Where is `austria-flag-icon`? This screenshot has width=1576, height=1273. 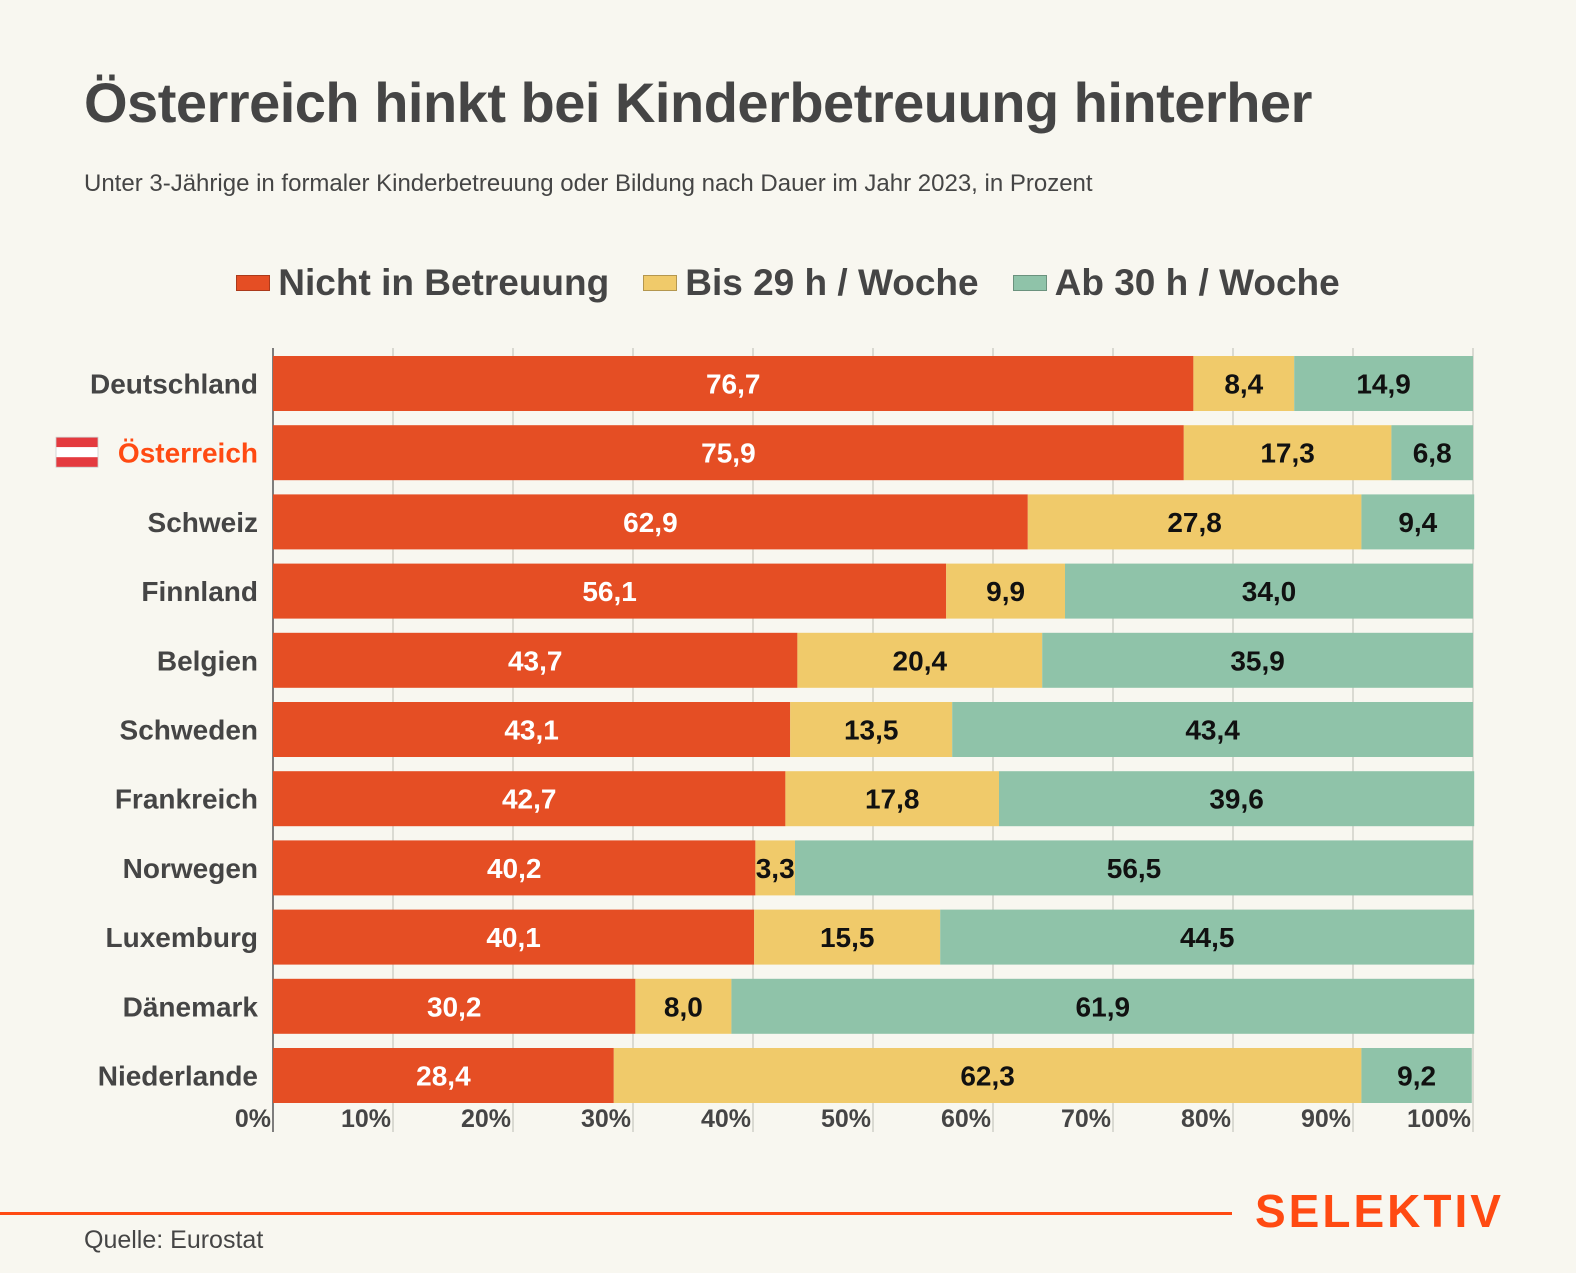
austria-flag-icon is located at coordinates (77, 452).